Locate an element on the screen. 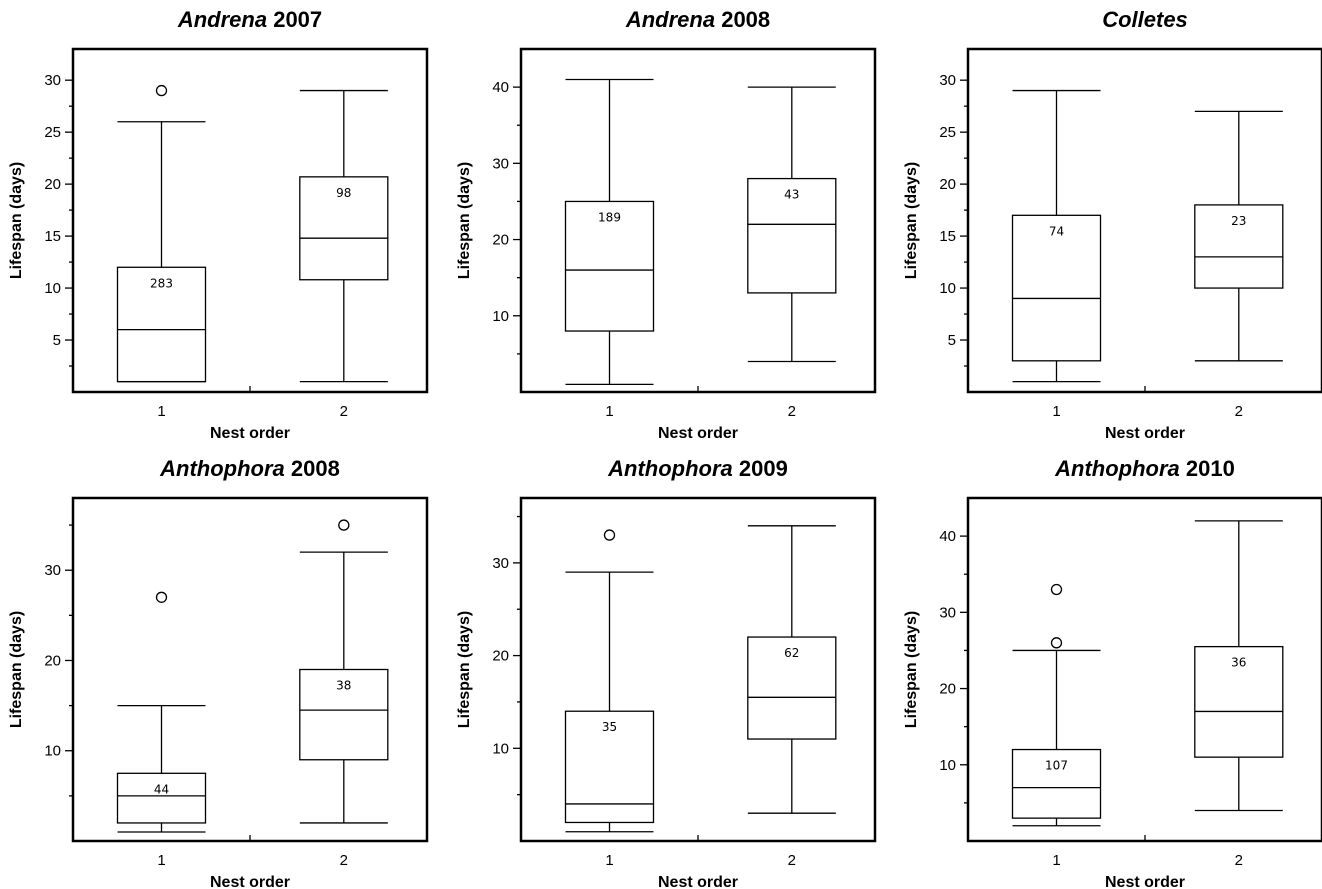  chart-title-suffix: 2010 is located at coordinates (1207, 468).